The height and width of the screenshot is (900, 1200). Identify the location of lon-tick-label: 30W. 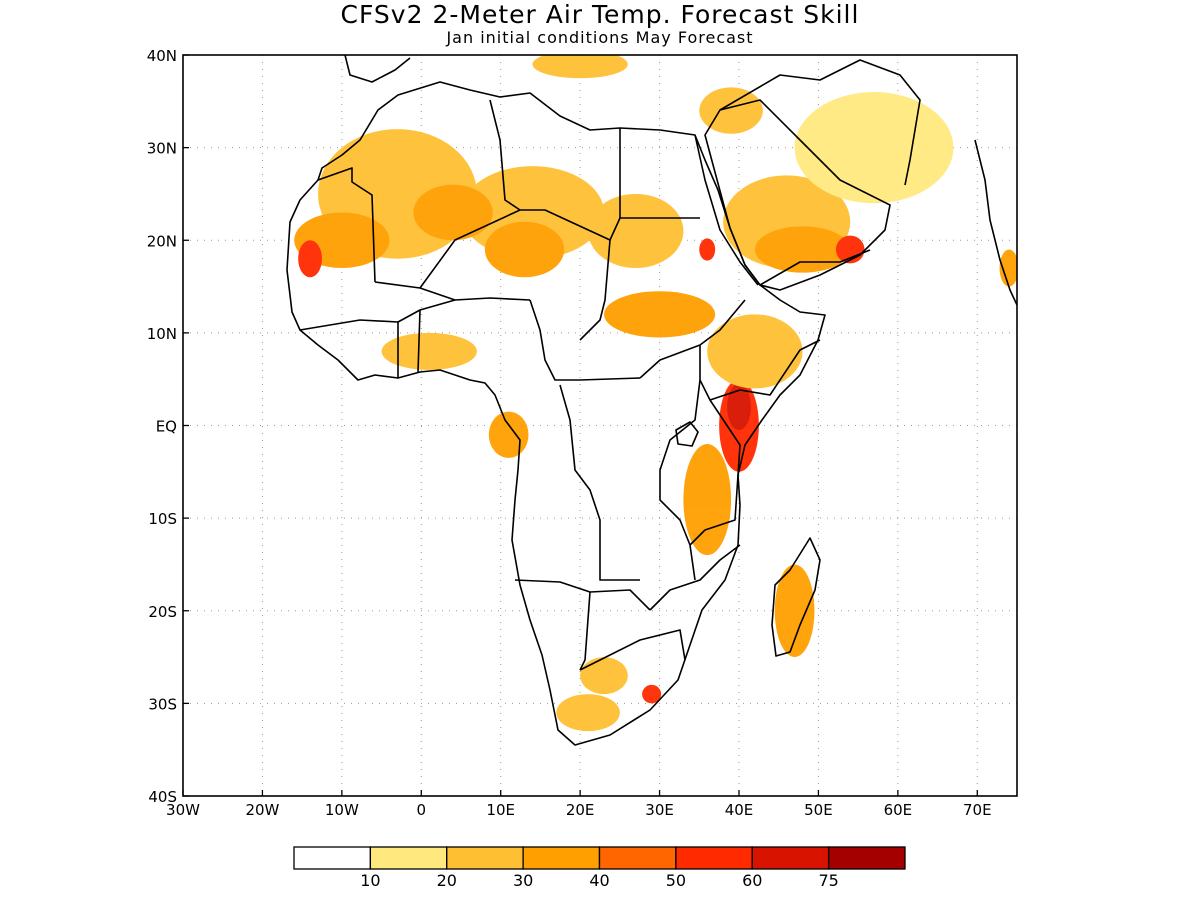
(183, 810).